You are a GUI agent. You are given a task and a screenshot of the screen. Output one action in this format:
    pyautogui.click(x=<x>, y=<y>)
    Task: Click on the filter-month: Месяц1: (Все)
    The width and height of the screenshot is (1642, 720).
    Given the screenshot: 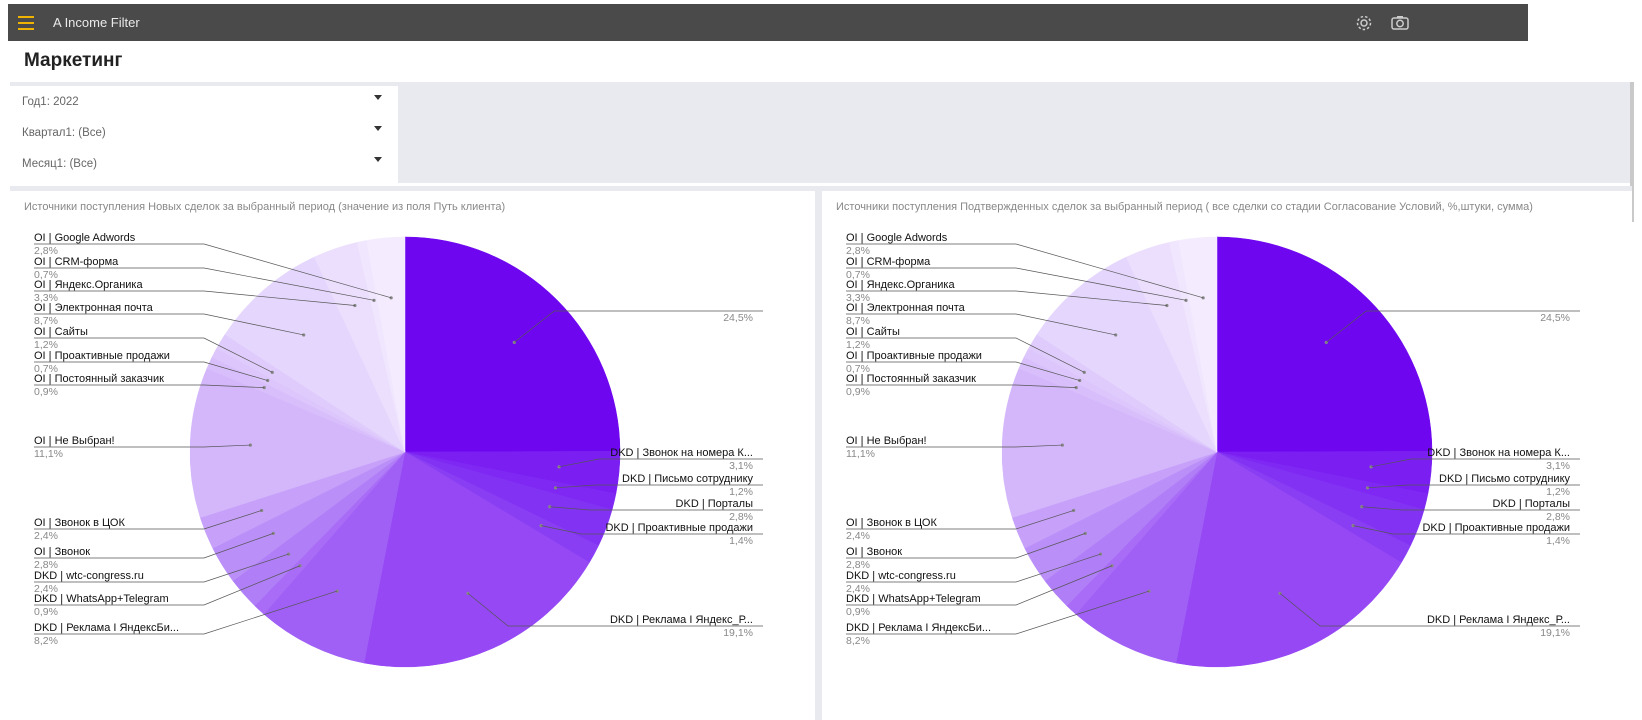 What is the action you would take?
    pyautogui.click(x=202, y=165)
    